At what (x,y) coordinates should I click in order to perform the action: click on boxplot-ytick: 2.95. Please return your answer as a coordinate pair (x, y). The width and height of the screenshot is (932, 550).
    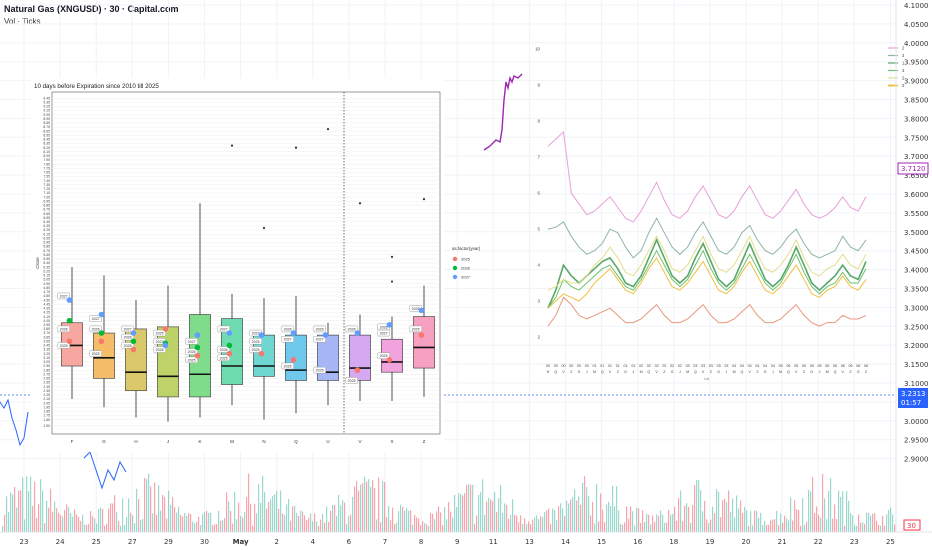
    Looking at the image, I should click on (46, 366).